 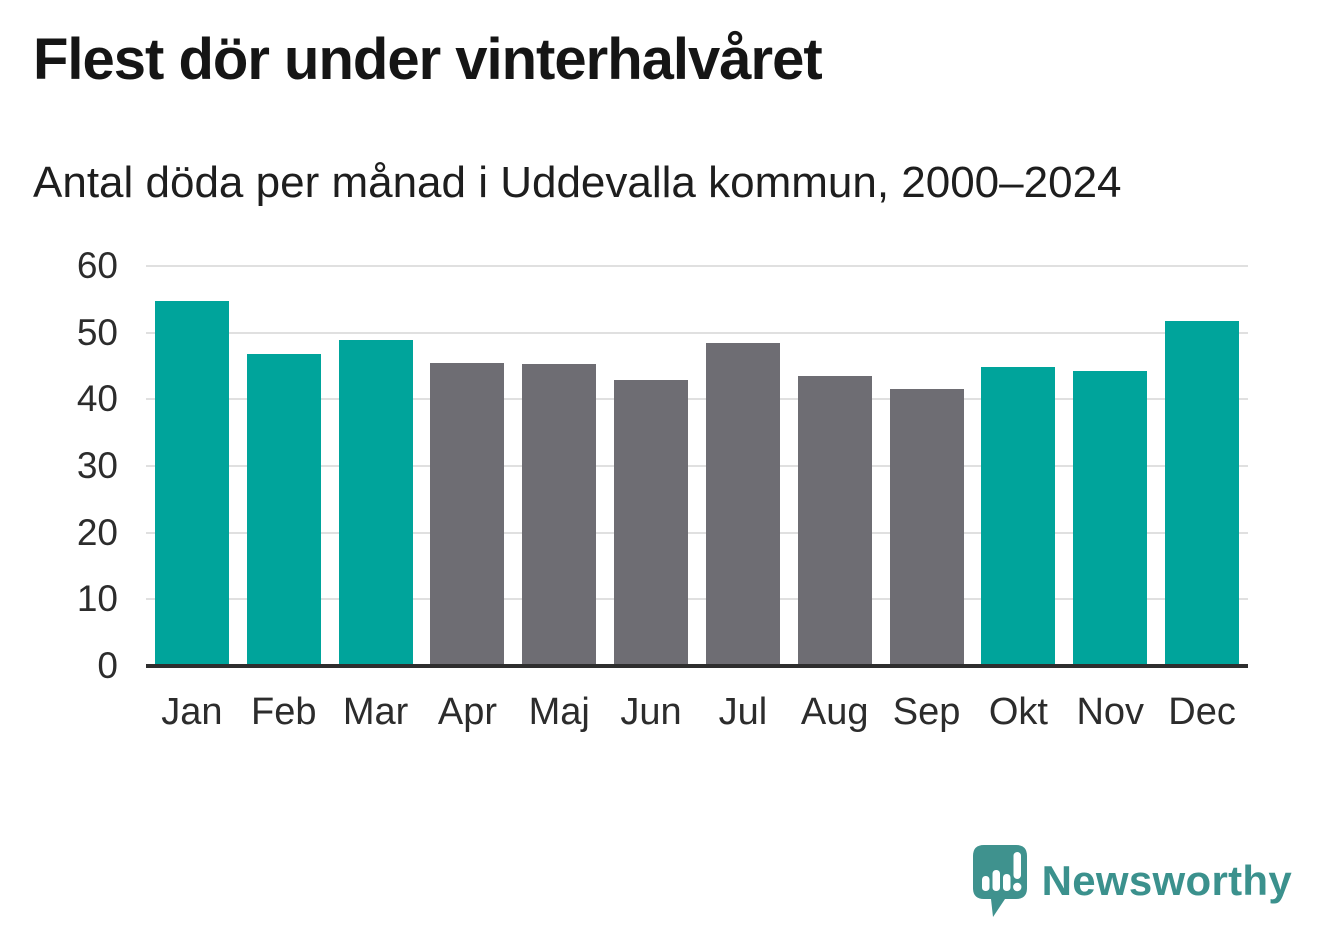 What do you see at coordinates (97, 332) in the screenshot?
I see `y-tick-label-50: 50` at bounding box center [97, 332].